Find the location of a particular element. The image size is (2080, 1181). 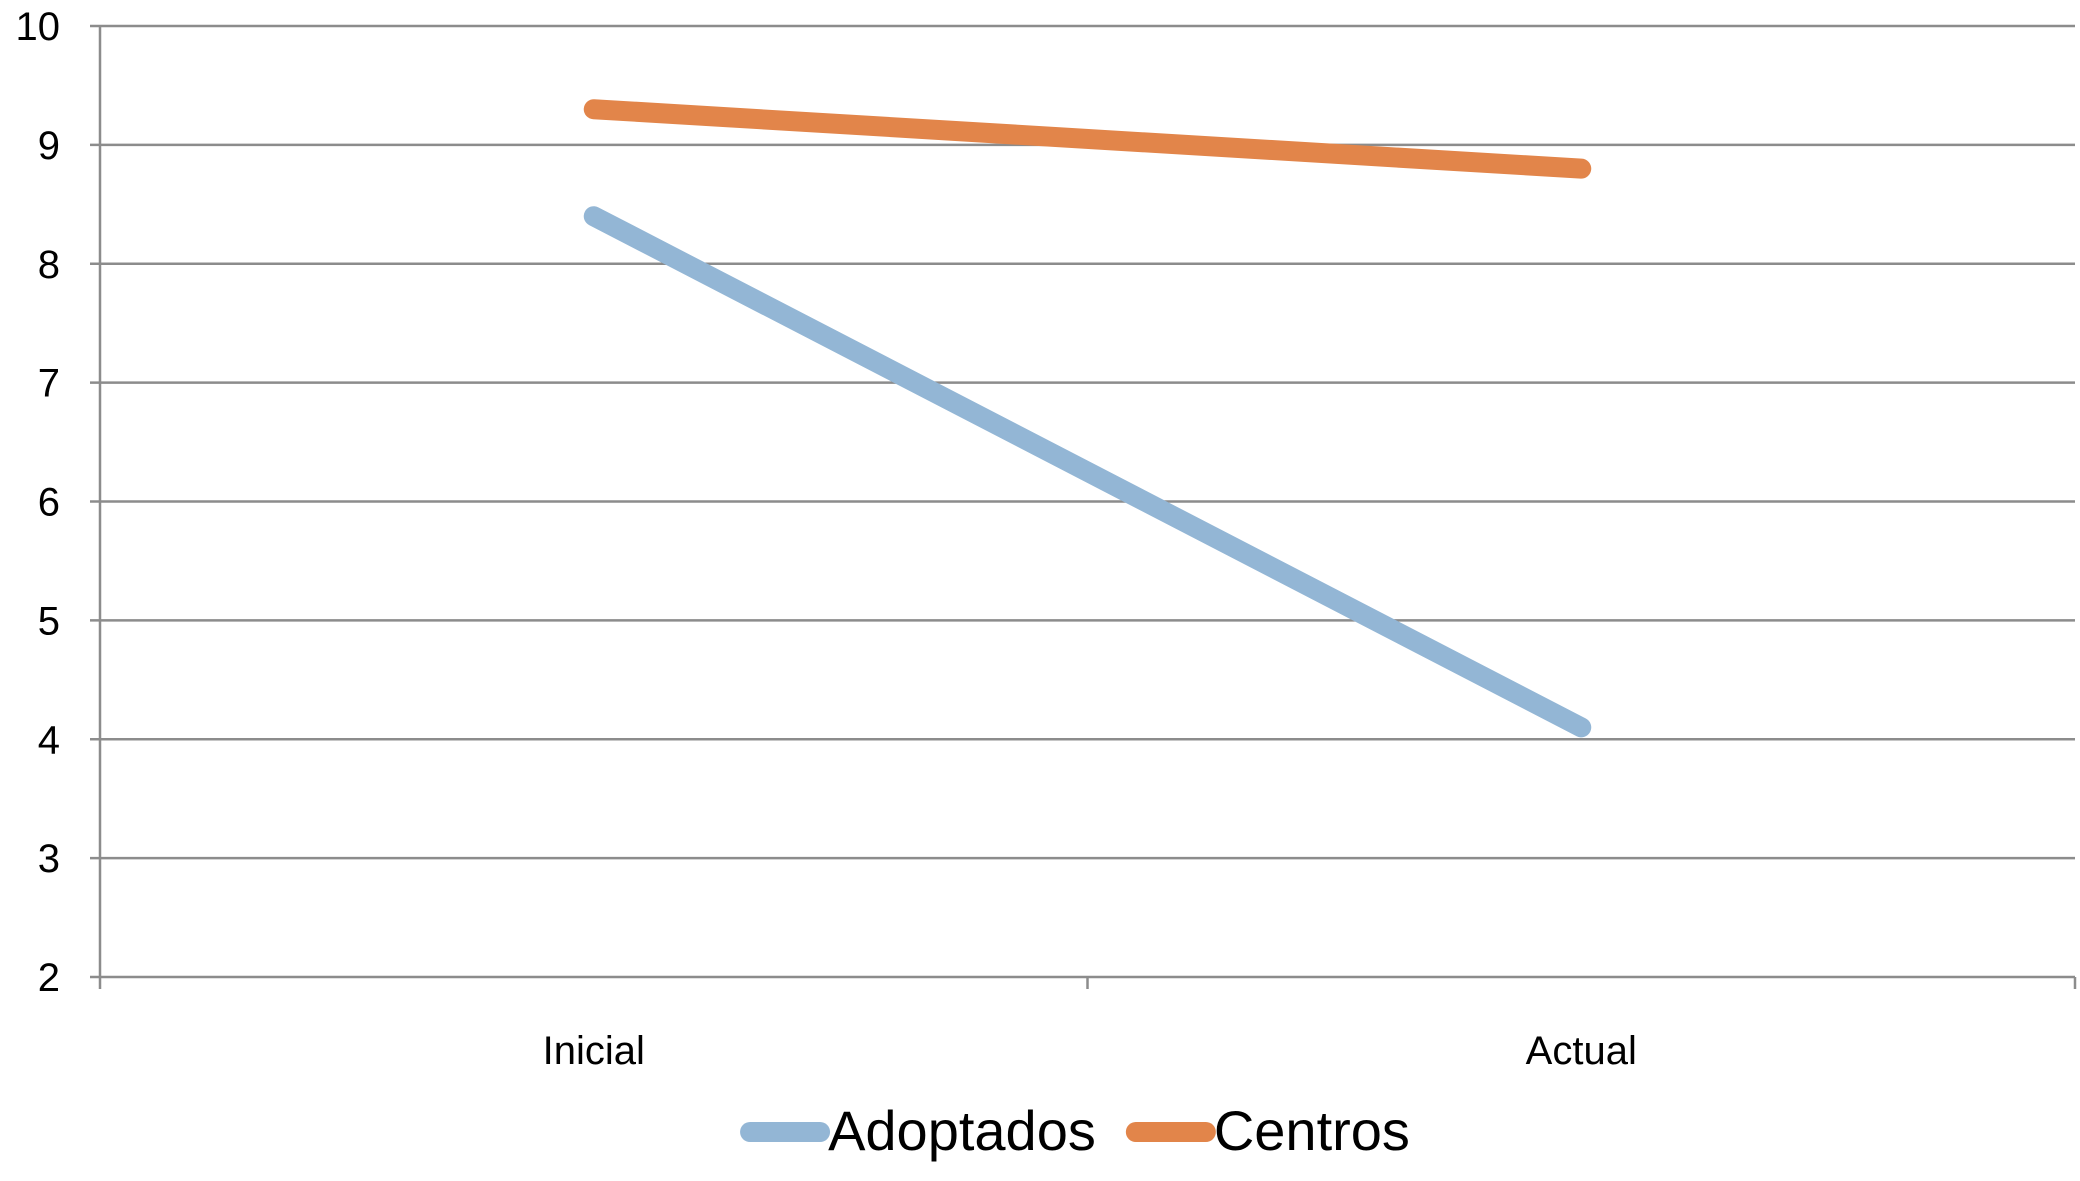

y-tick-label: 9 is located at coordinates (49, 146).